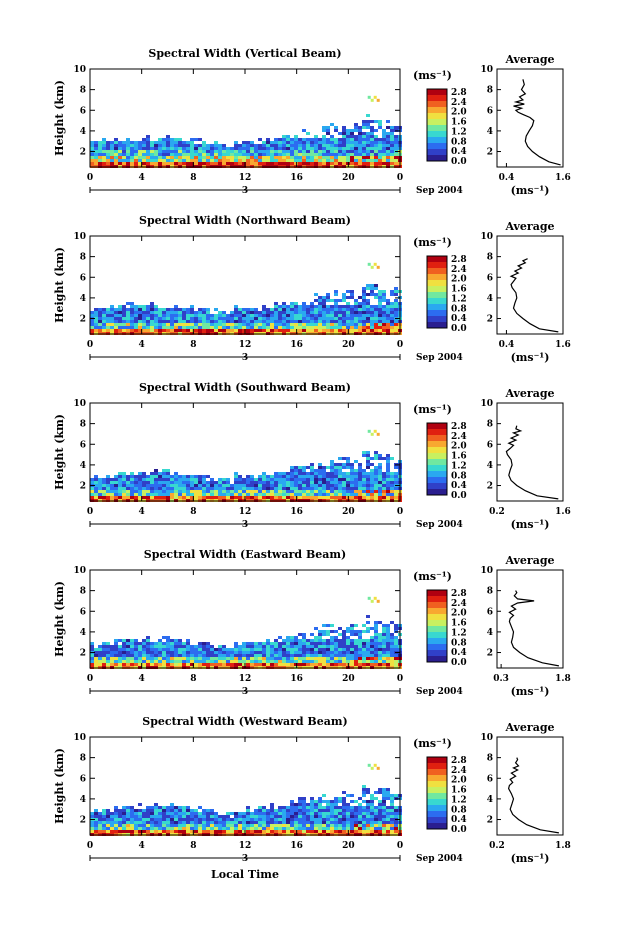 The width and height of the screenshot is (623, 929). I want to click on panel-title: Spectral Width (Southward Beam), so click(245, 387).